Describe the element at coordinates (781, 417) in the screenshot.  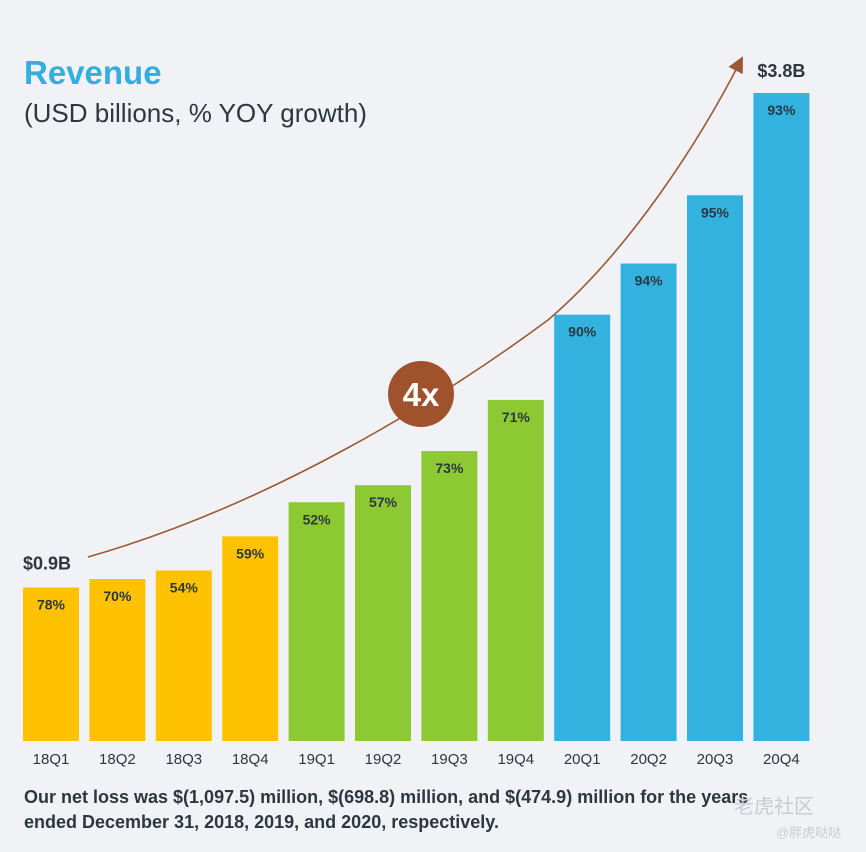
I see `bar-20Q4` at that location.